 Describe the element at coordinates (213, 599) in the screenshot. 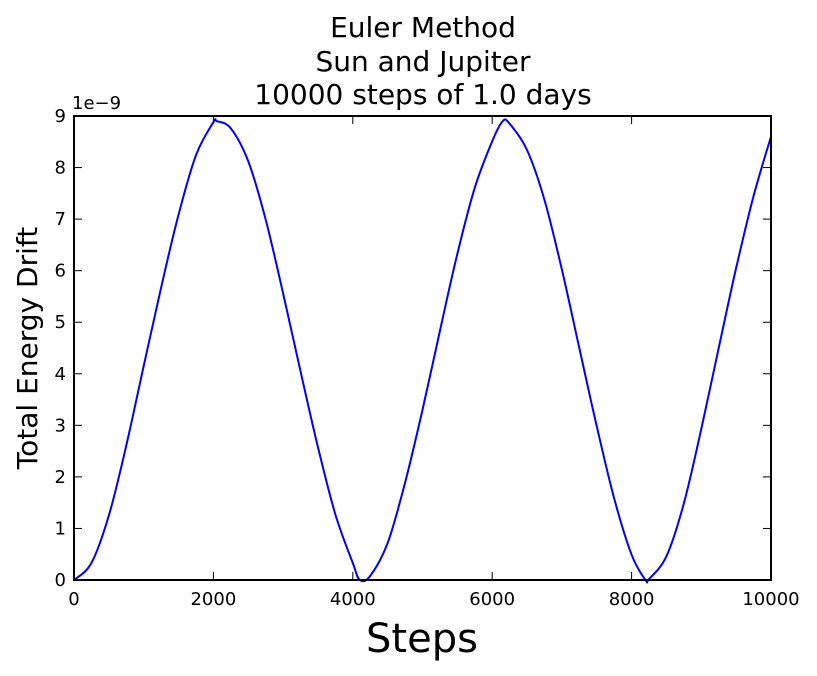

I see `x-tick-label: 2000` at that location.